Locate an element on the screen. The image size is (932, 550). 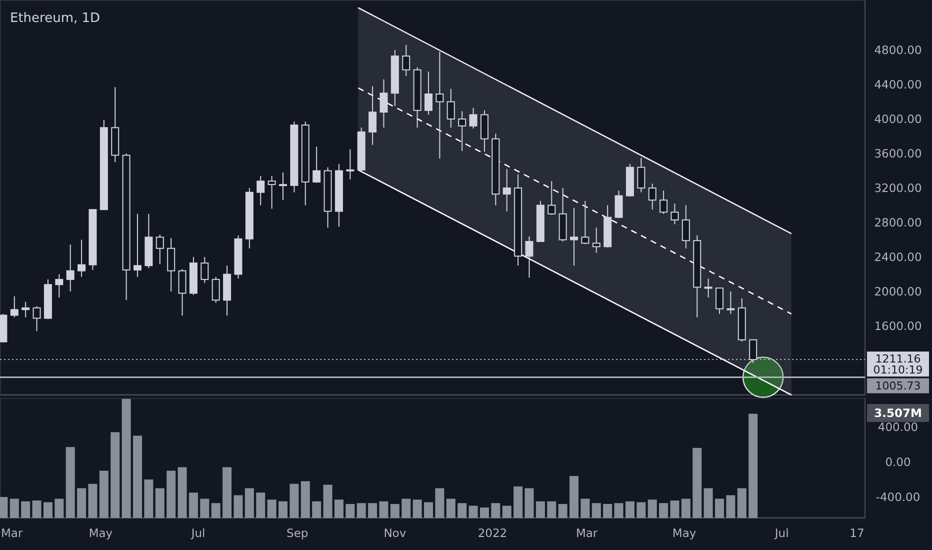
y-tick-label: 3200.00 is located at coordinates (898, 188).